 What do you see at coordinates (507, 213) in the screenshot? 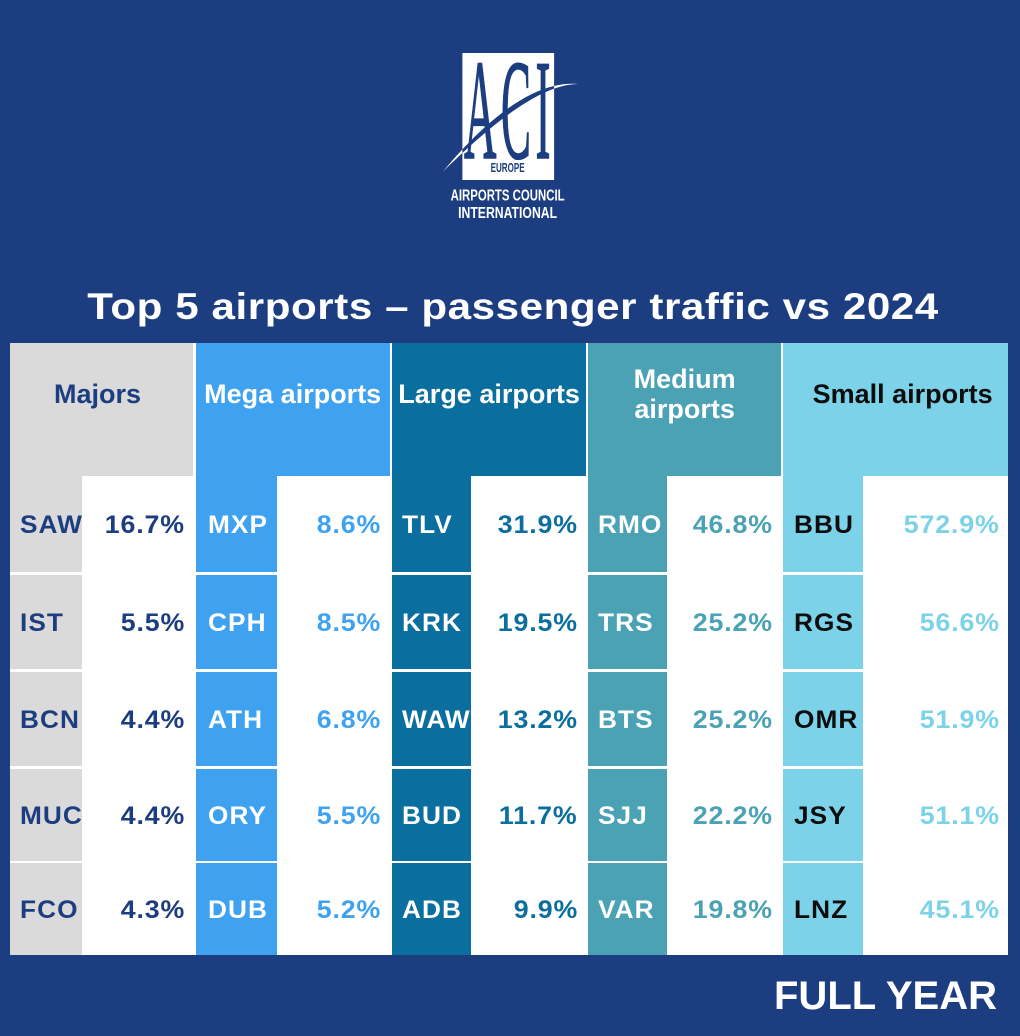
I see `svg-text: INTERNATIONAL` at bounding box center [507, 213].